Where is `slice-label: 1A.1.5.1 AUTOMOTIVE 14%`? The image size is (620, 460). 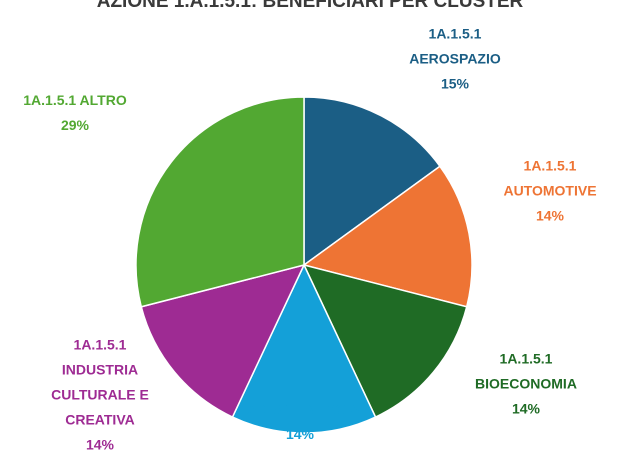
slice-label: 1A.1.5.1 AUTOMOTIVE 14% is located at coordinates (550, 191).